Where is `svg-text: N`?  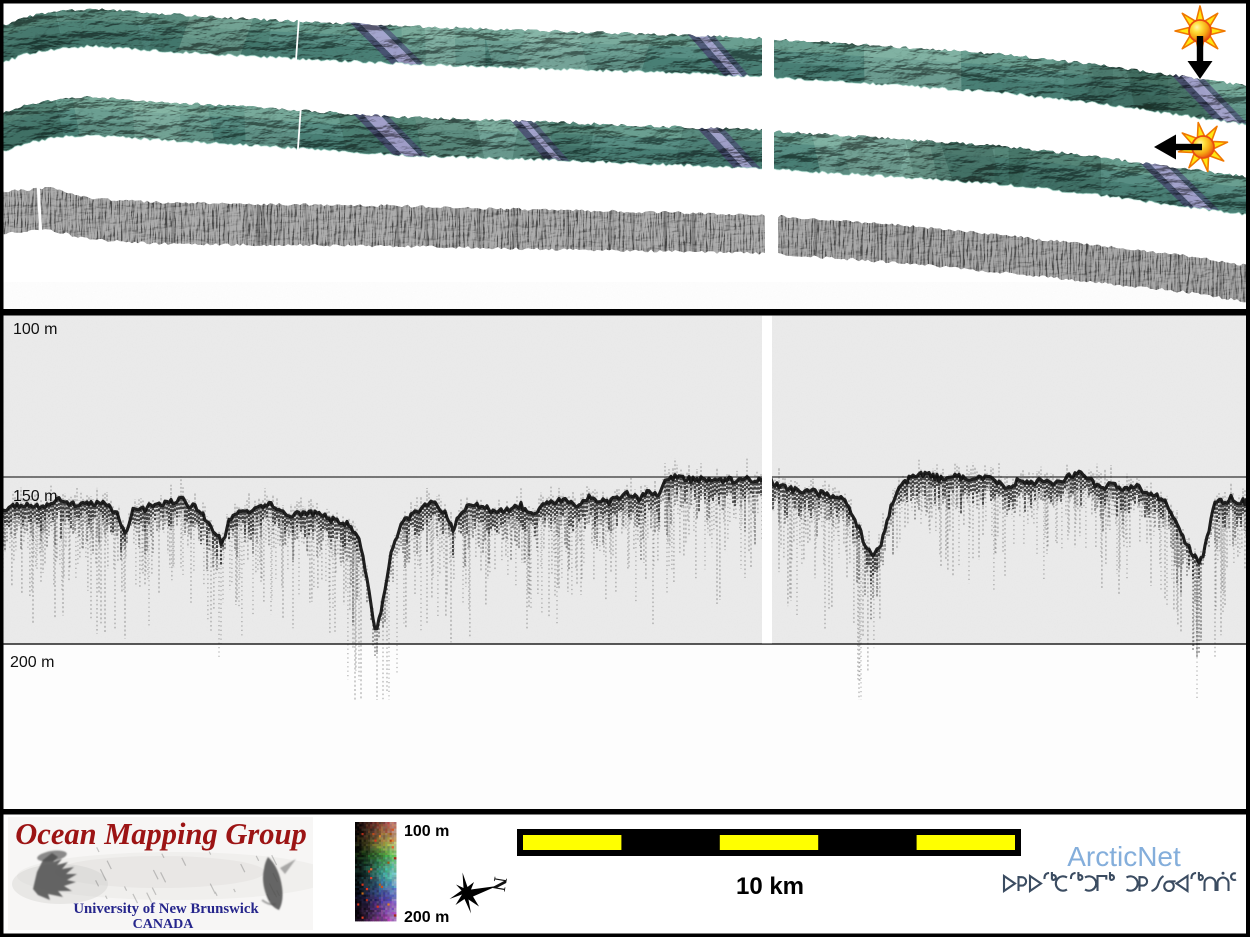
svg-text: N is located at coordinates (498, 883).